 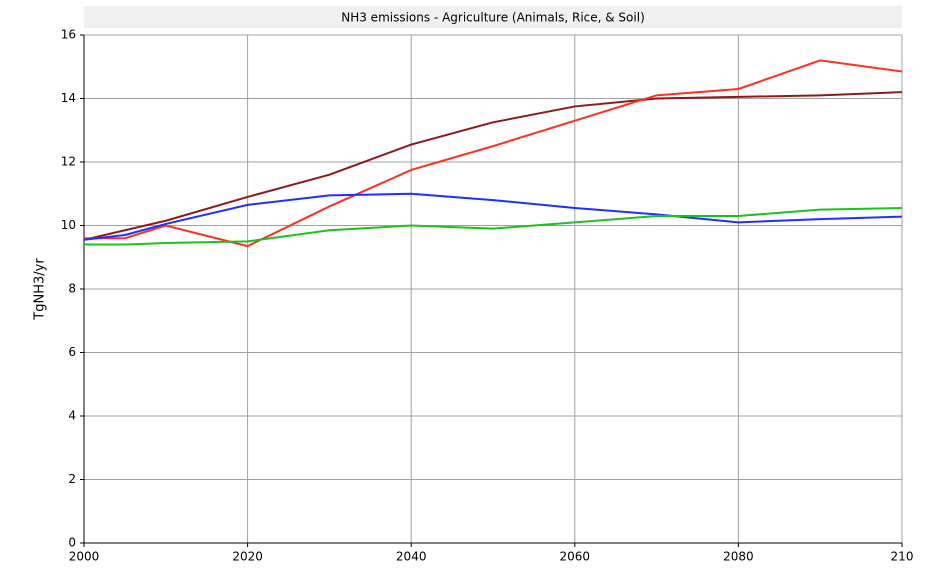 I want to click on y-tick-label: 10, so click(x=68, y=225).